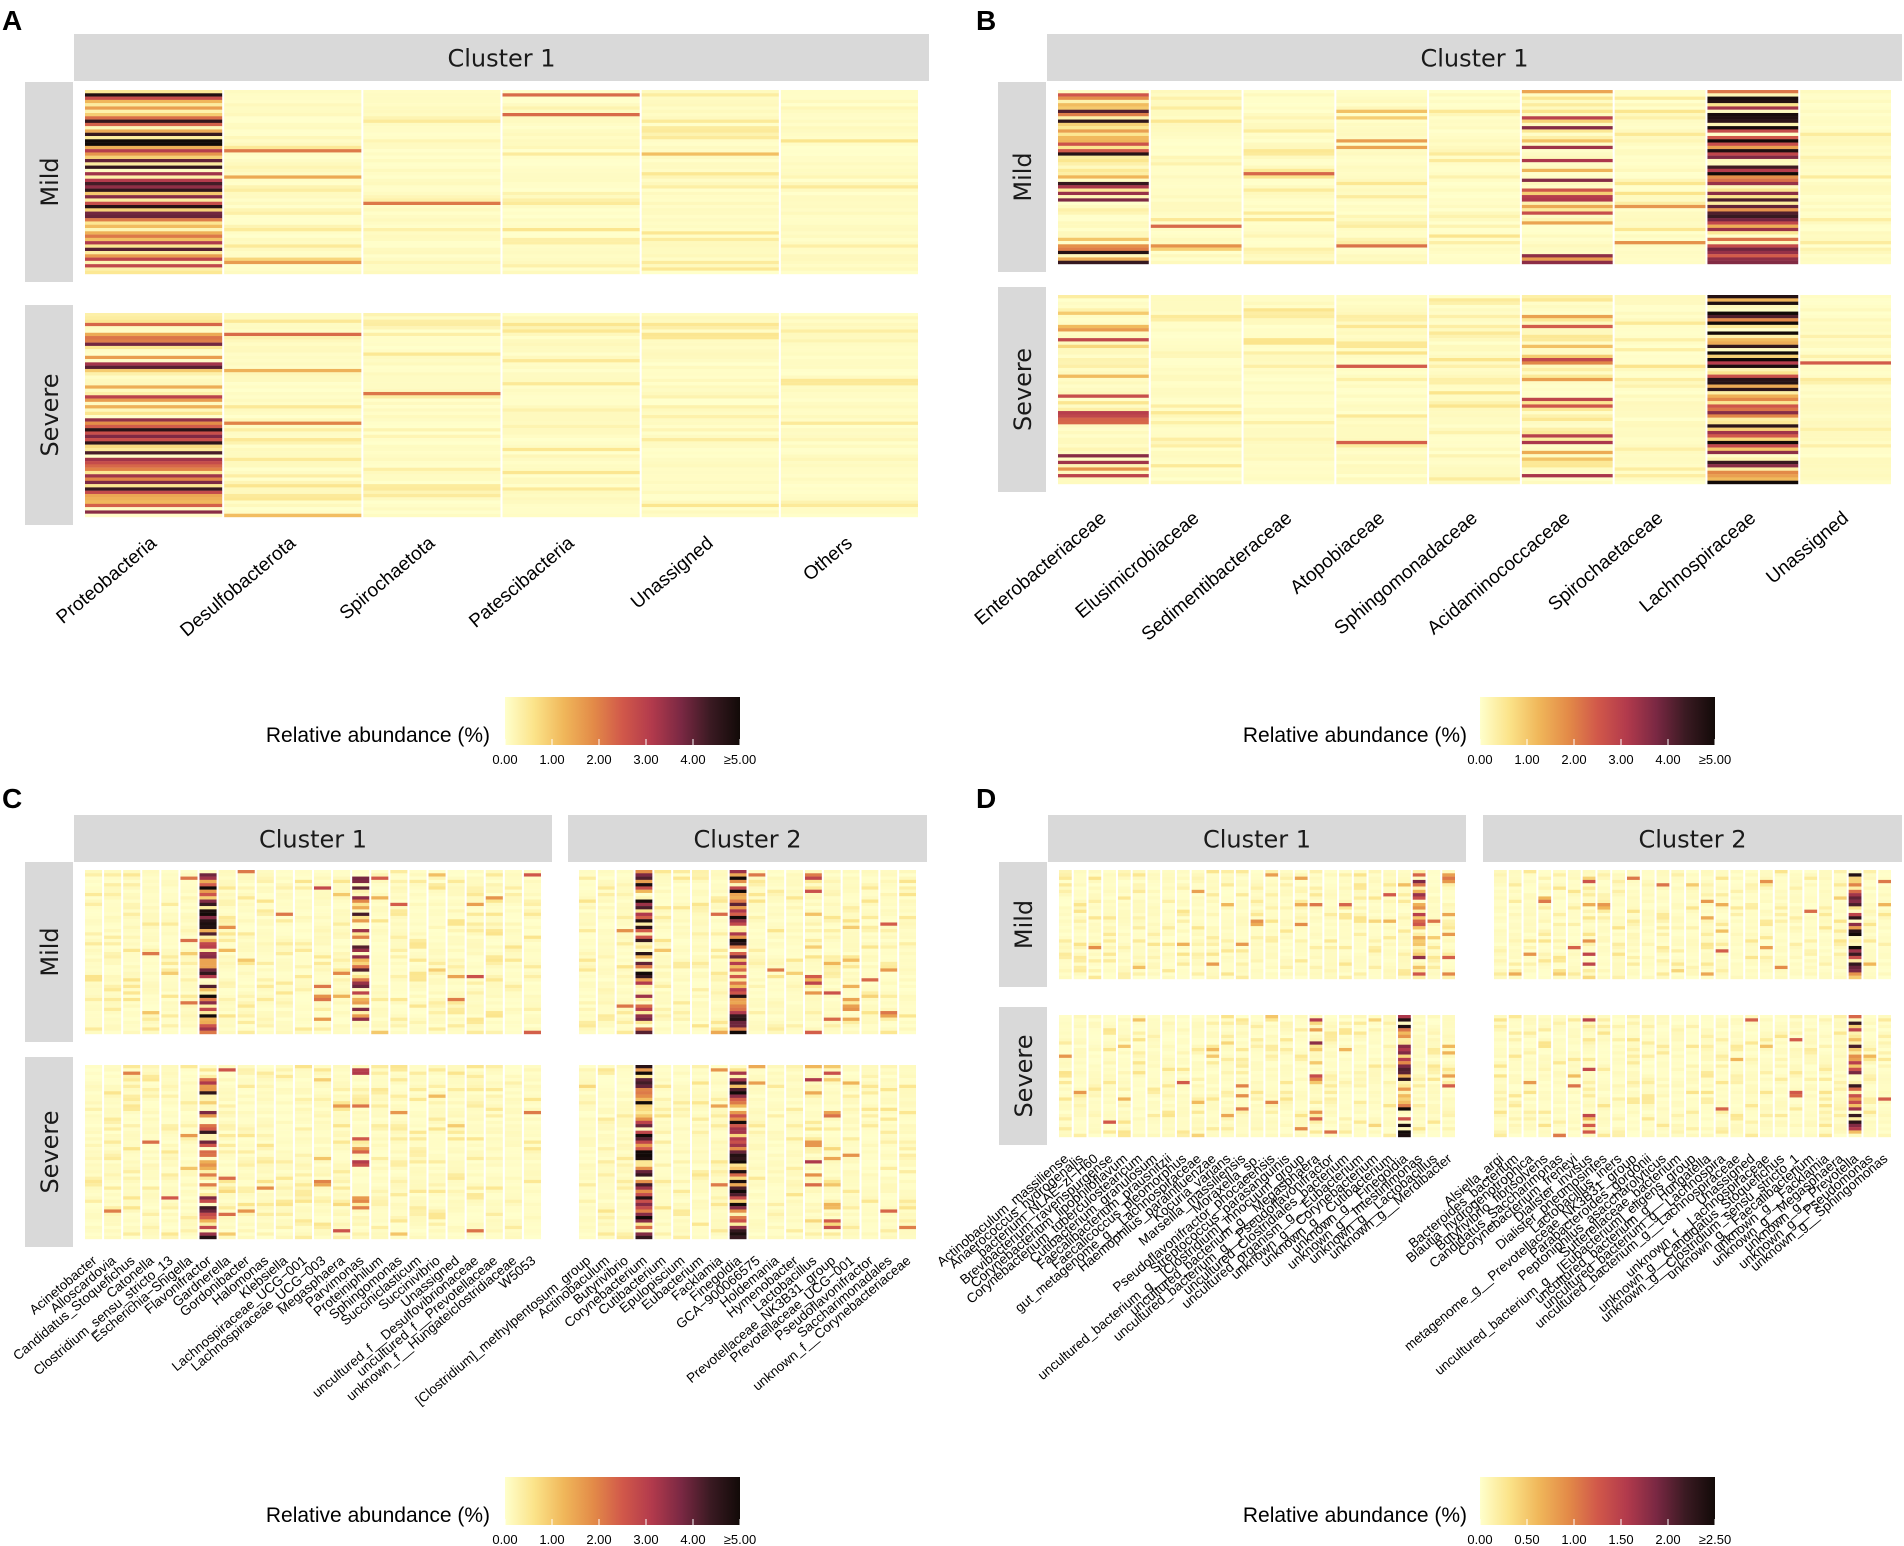  Describe the element at coordinates (238, 586) in the screenshot. I see `x-tick-label: Desulfobacterota` at that location.